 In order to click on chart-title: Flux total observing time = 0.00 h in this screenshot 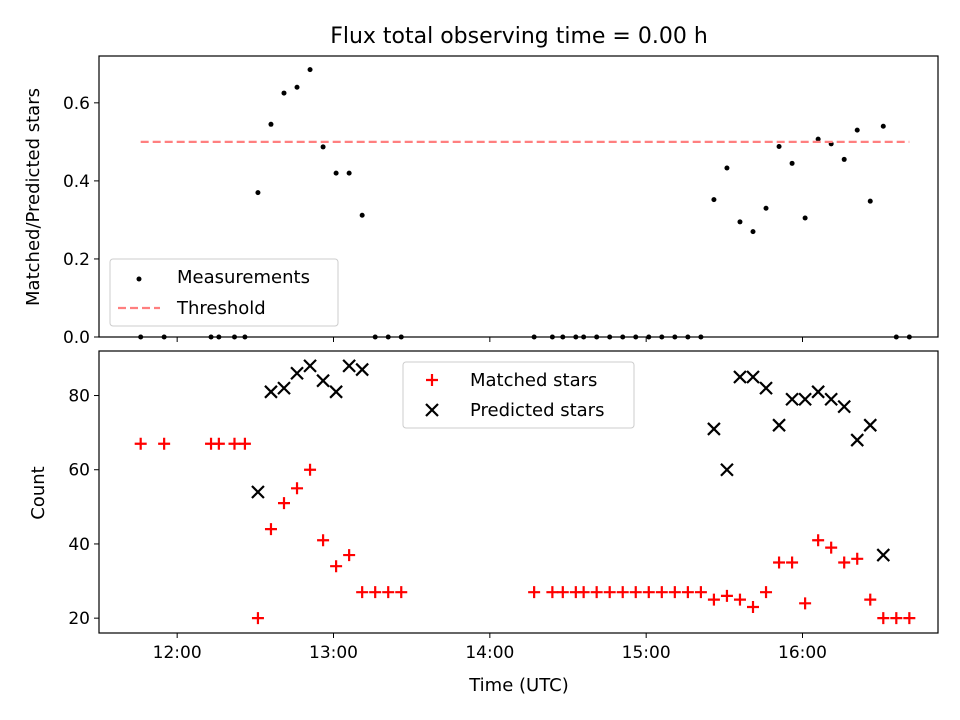, I will do `click(519, 36)`.